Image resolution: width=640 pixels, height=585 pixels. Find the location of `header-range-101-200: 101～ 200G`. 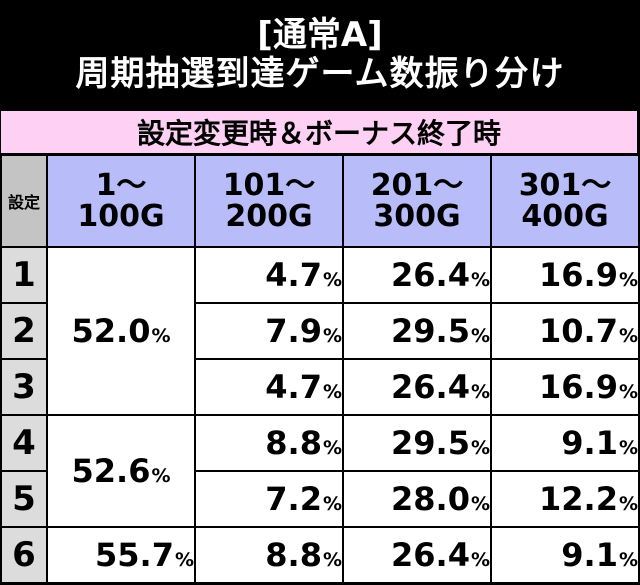

header-range-101-200: 101～ 200G is located at coordinates (269, 201).